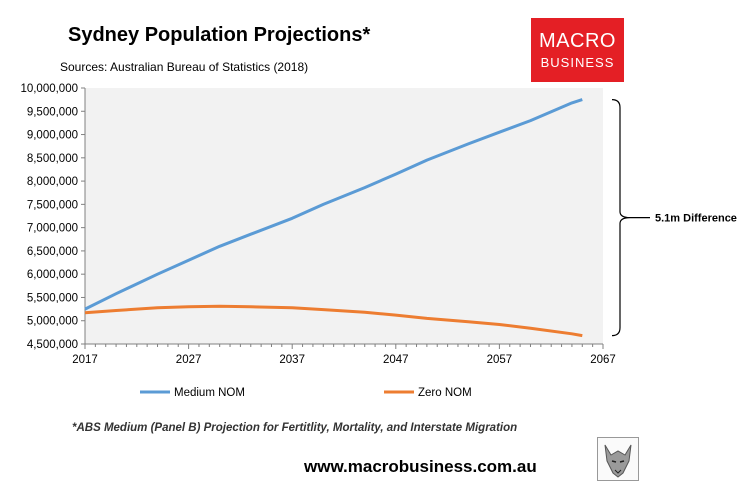 The height and width of the screenshot is (495, 745). Describe the element at coordinates (306, 393) in the screenshot. I see `legend: Medium NOM Zero NOM` at that location.